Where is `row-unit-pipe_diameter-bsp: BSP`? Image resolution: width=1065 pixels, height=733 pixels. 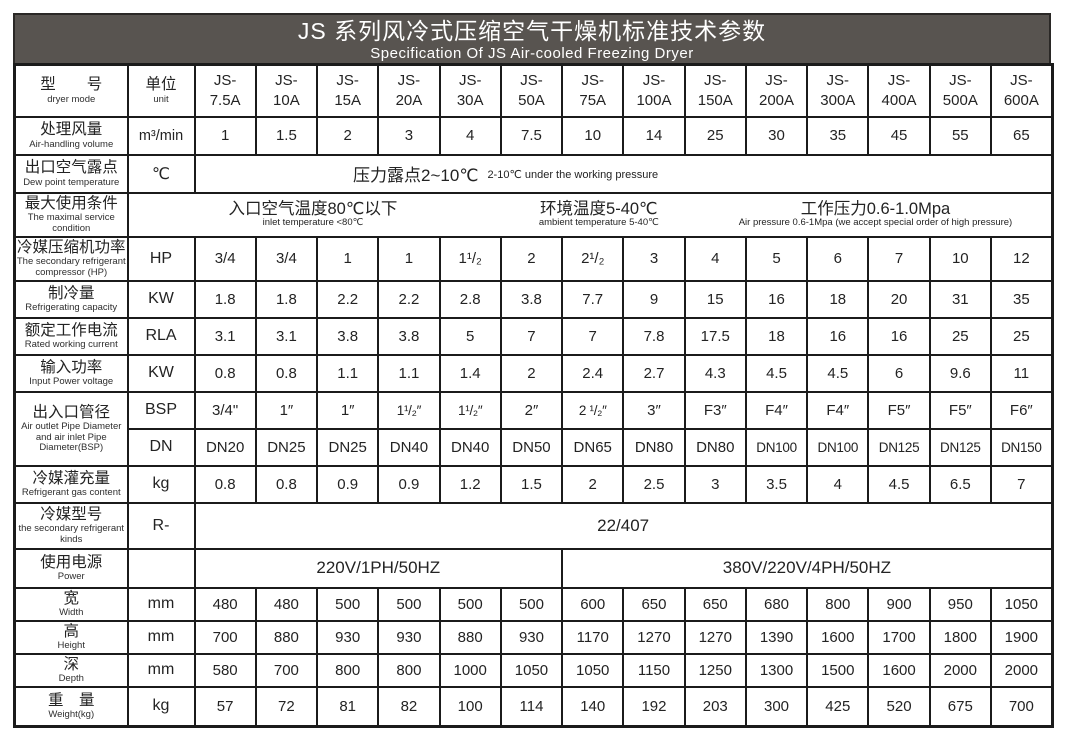
row-unit-pipe_diameter-bsp: BSP is located at coordinates (161, 410).